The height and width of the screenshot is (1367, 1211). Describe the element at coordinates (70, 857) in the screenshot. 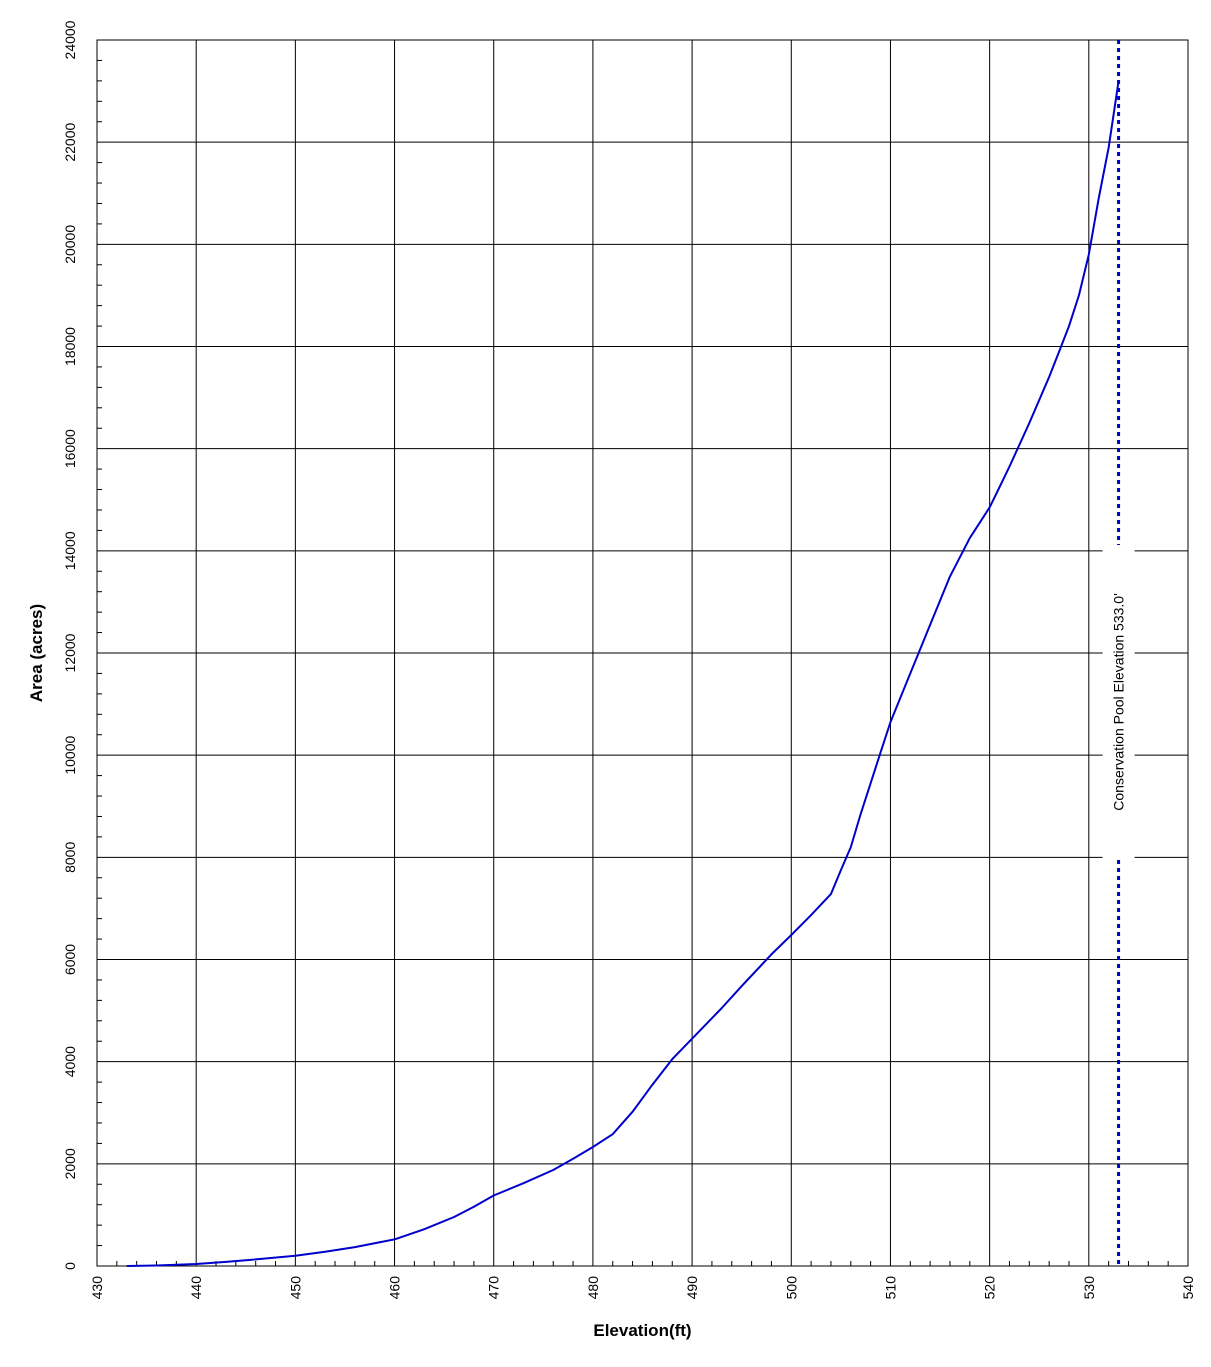

I see `y-tick-label: 8000` at that location.